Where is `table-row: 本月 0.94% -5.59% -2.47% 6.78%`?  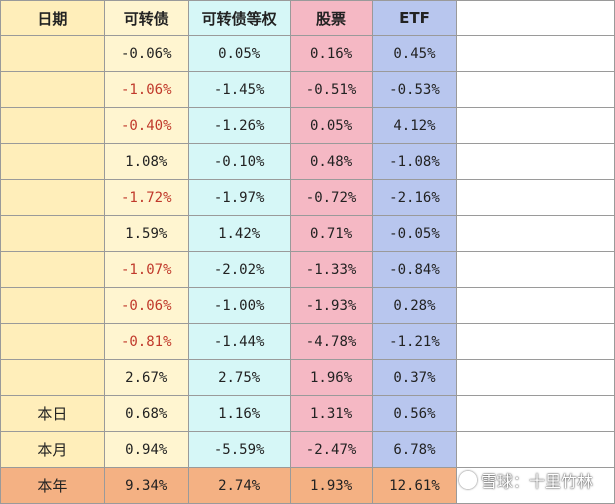
table-row: 本月 0.94% -5.59% -2.47% 6.78% is located at coordinates (307, 449).